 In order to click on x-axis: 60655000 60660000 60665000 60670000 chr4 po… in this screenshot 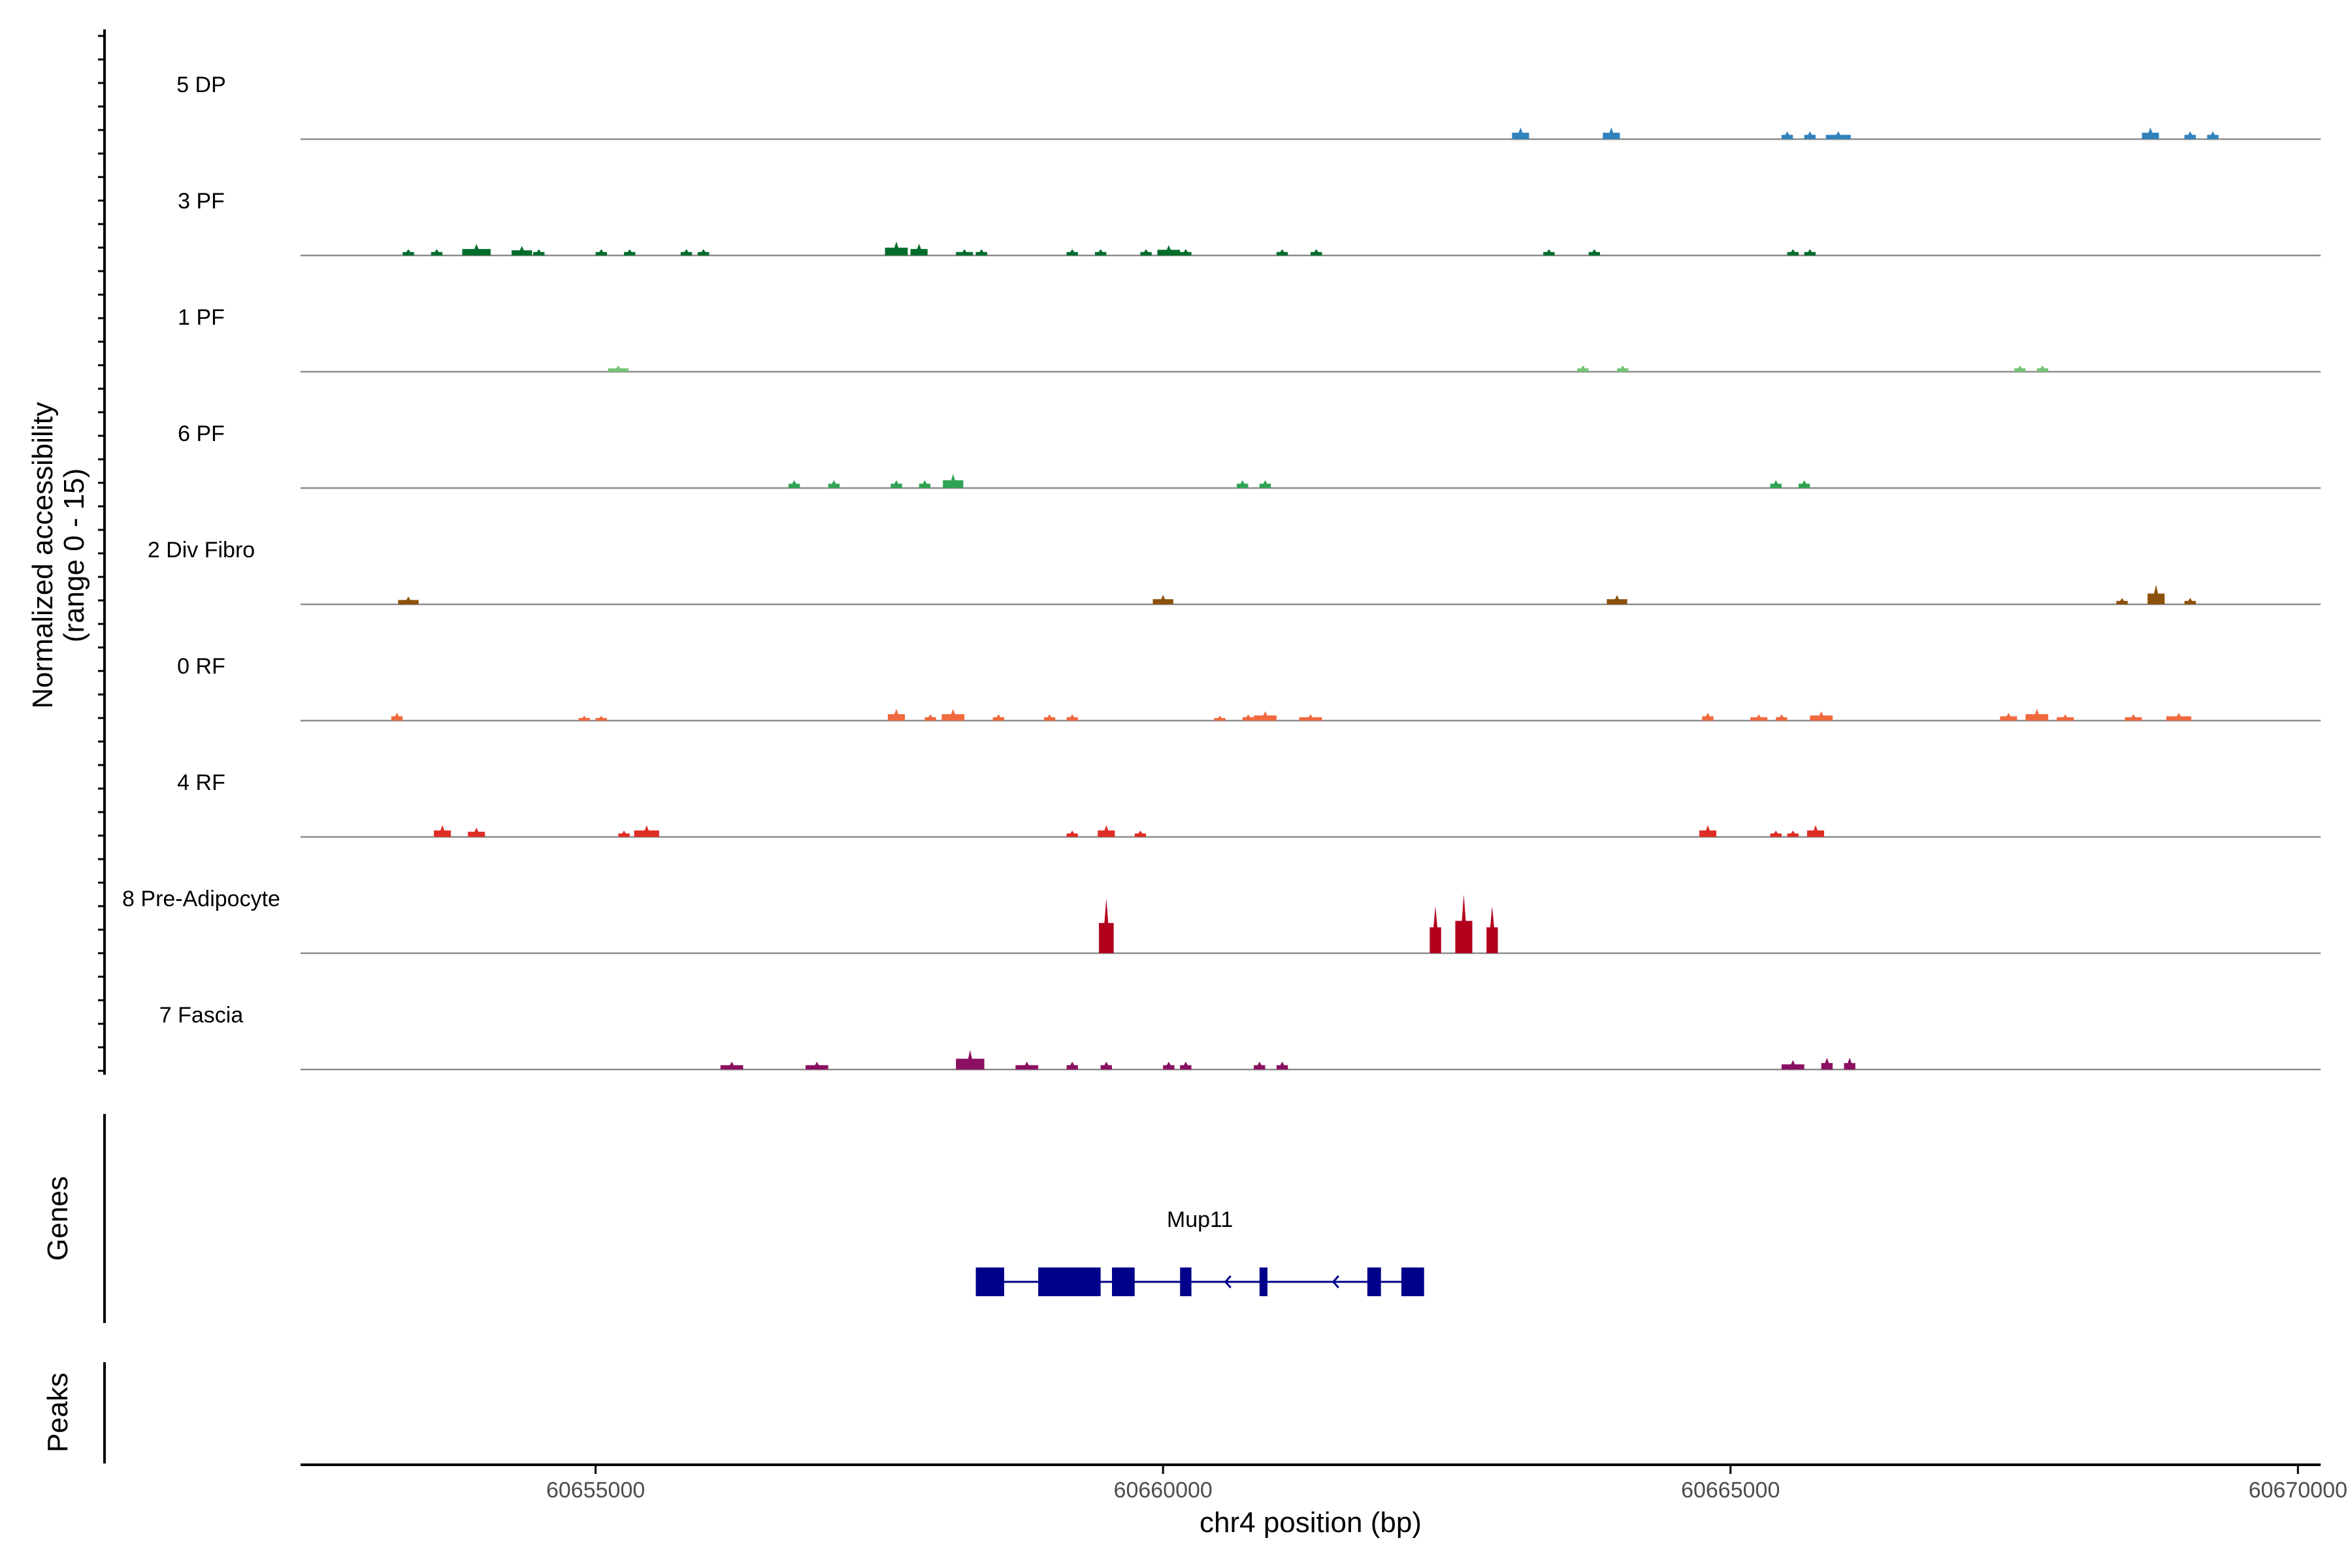, I will do `click(1324, 1501)`.